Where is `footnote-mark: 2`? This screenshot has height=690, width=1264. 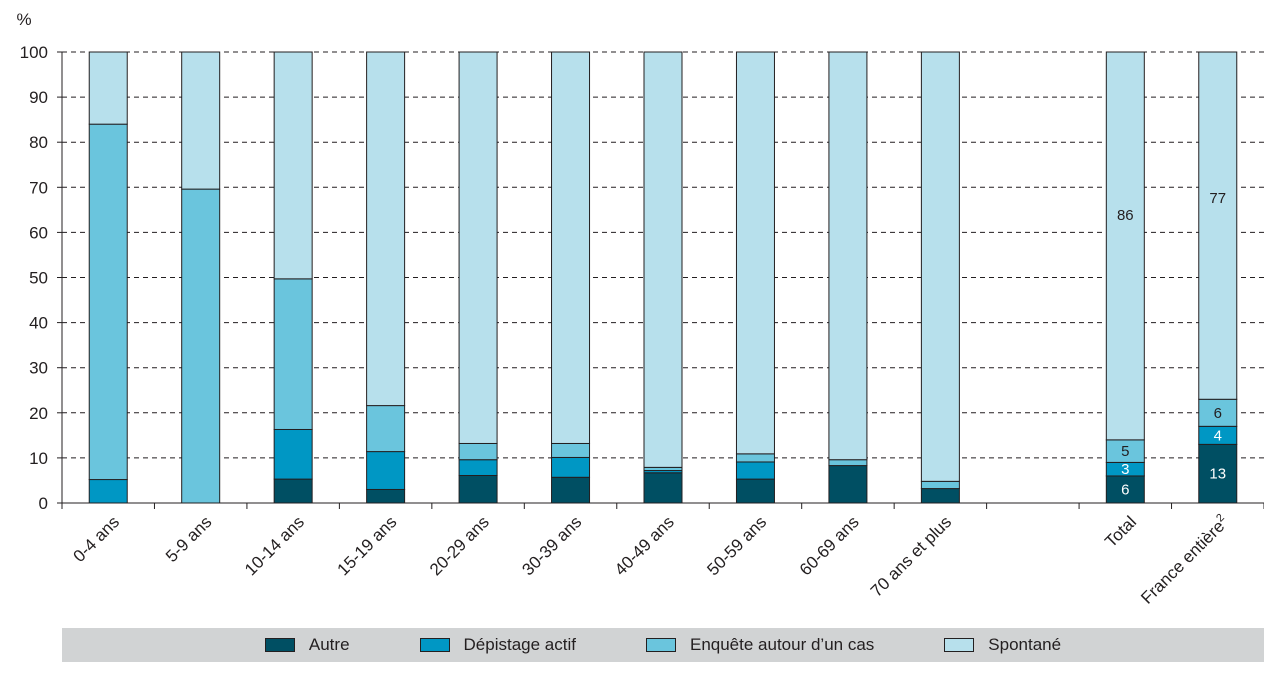
footnote-mark: 2 is located at coordinates (1220, 518).